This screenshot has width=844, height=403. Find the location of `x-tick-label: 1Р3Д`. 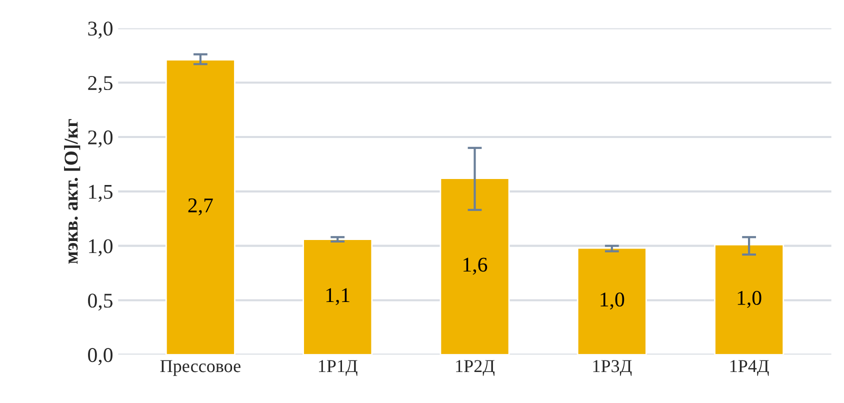

x-tick-label: 1Р3Д is located at coordinates (612, 368).